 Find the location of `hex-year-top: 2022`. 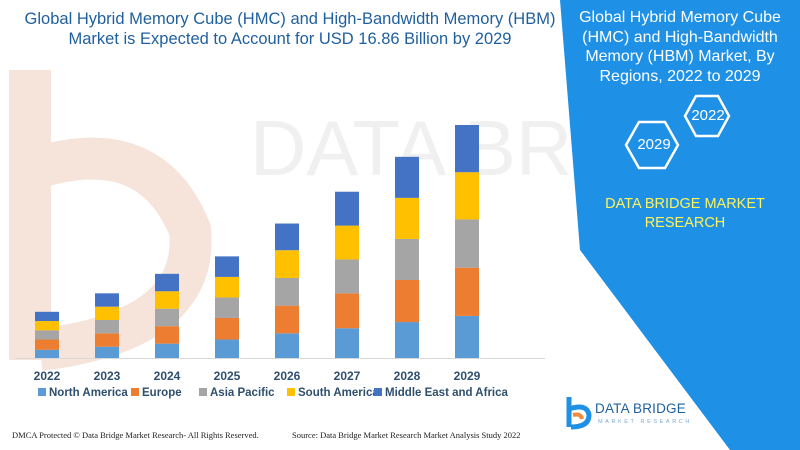

hex-year-top: 2022 is located at coordinates (708, 115).